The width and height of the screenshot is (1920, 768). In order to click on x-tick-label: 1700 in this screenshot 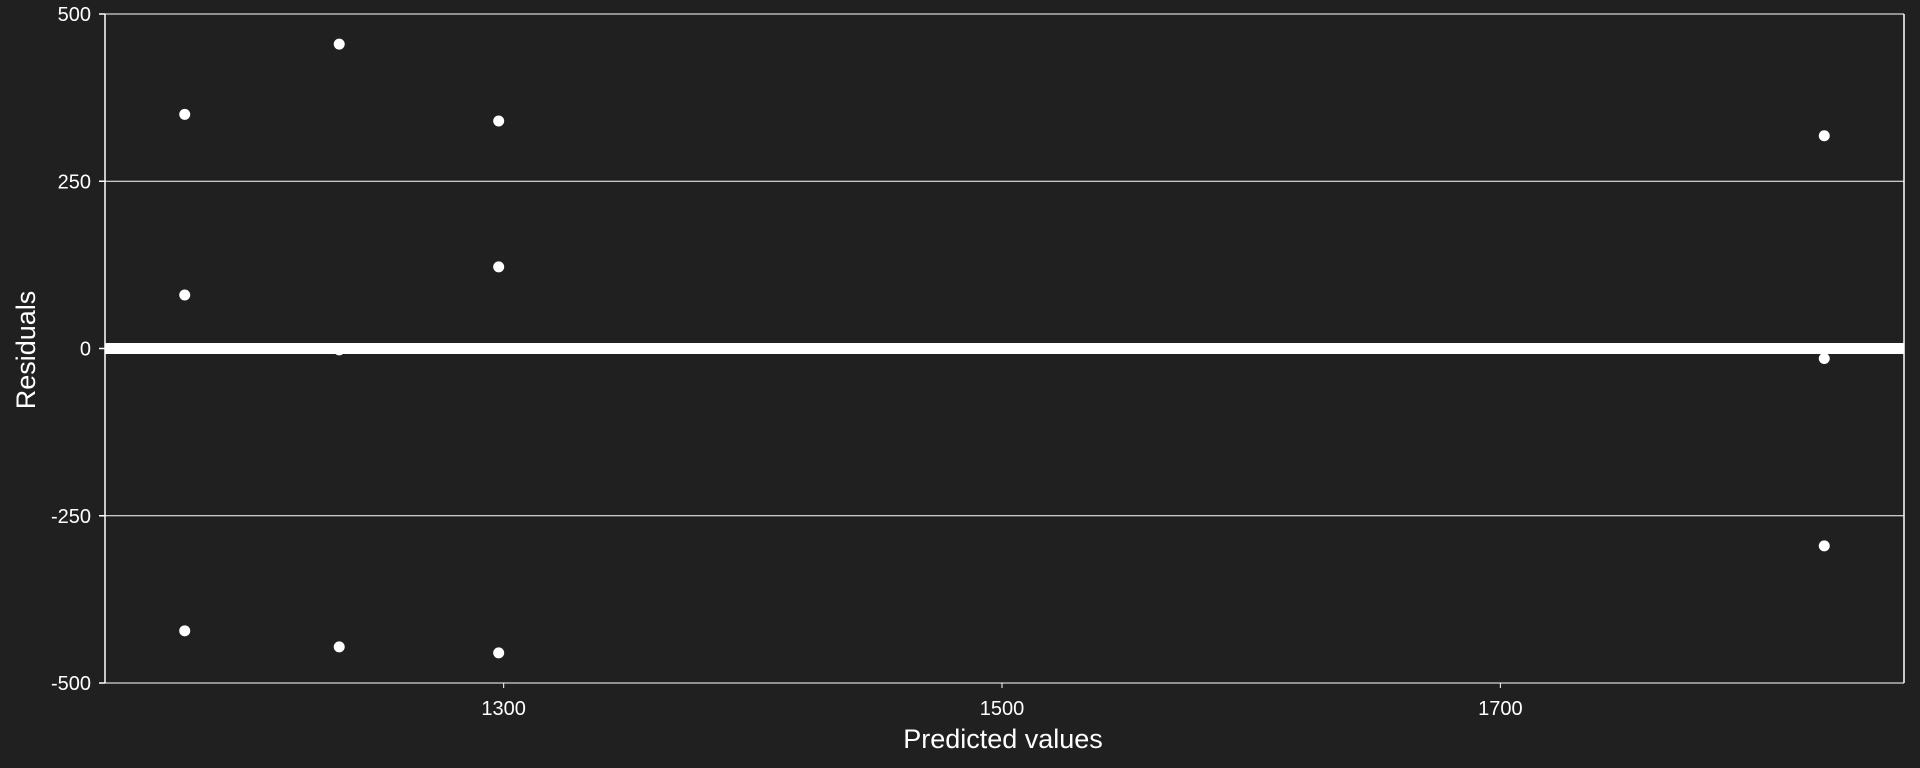, I will do `click(1500, 709)`.